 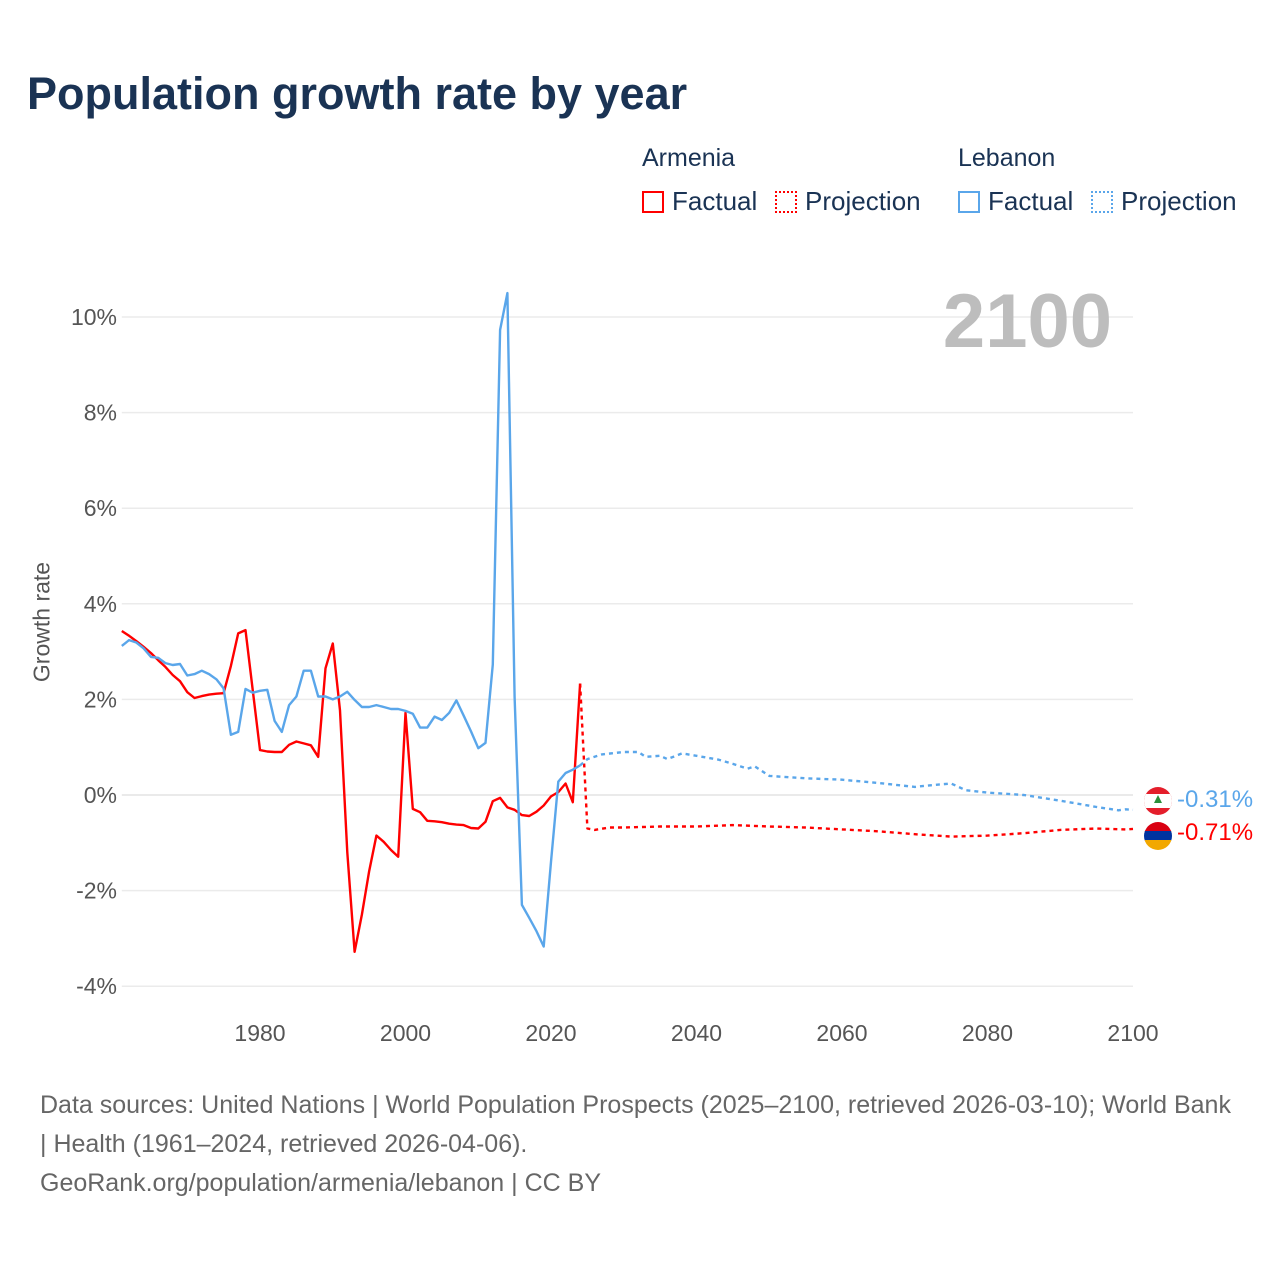 What do you see at coordinates (357, 93) in the screenshot?
I see `chart-title: Population growth rate by year` at bounding box center [357, 93].